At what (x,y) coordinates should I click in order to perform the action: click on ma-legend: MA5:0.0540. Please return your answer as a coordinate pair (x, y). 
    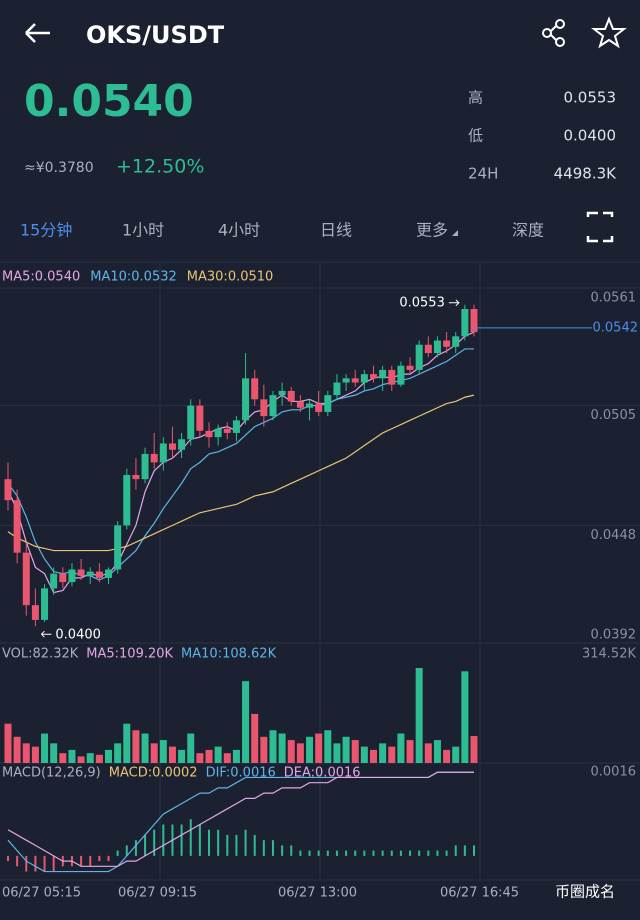
    Looking at the image, I should click on (41, 277).